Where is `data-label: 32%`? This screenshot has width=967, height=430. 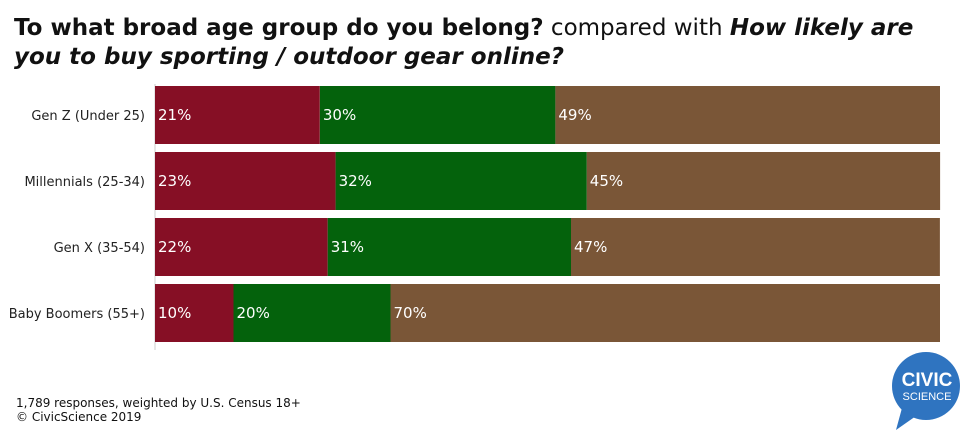
data-label: 32% is located at coordinates (355, 181).